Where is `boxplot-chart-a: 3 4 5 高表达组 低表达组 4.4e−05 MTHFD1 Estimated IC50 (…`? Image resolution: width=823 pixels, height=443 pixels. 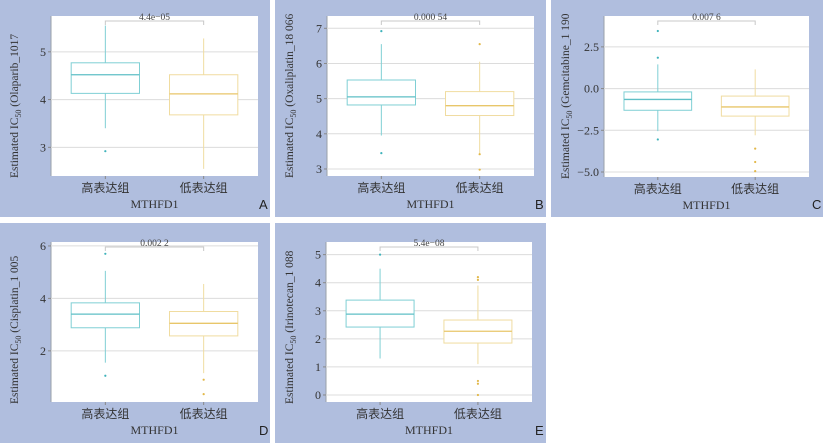
boxplot-chart-a: 3 4 5 高表达组 低表达组 4.4e−05 MTHFD1 Estimated IC50 (… is located at coordinates (138, 112).